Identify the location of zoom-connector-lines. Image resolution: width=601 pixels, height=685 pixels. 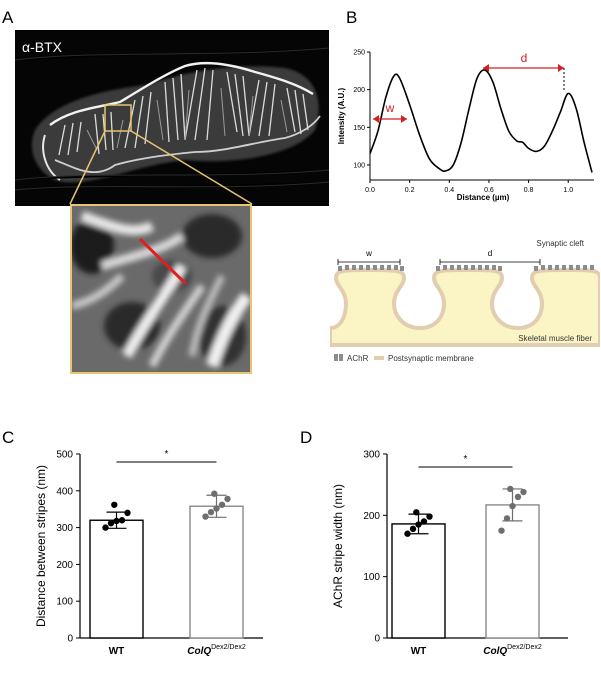
(161, 167).